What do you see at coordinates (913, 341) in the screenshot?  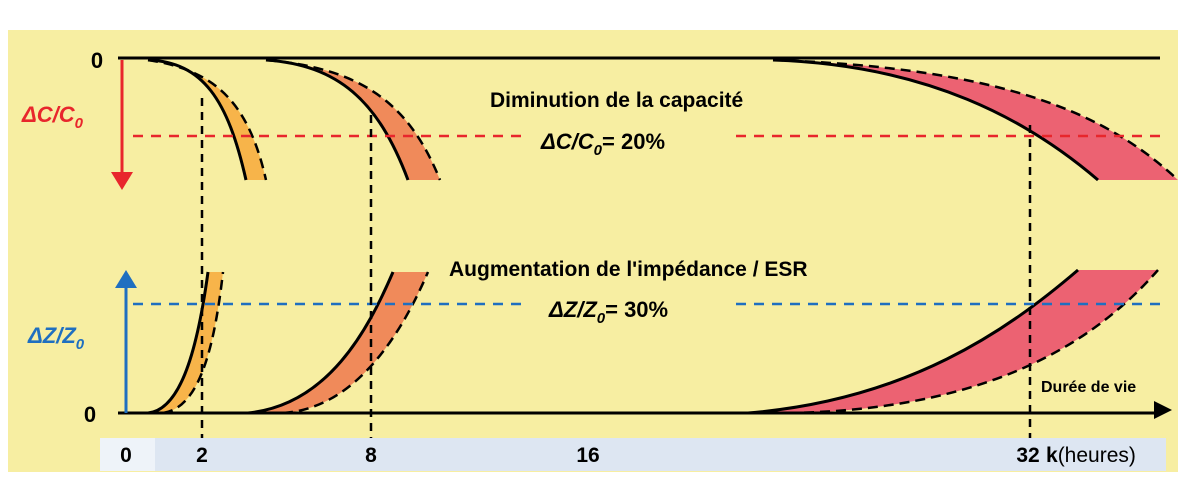 I see `impedance-curve-32k` at bounding box center [913, 341].